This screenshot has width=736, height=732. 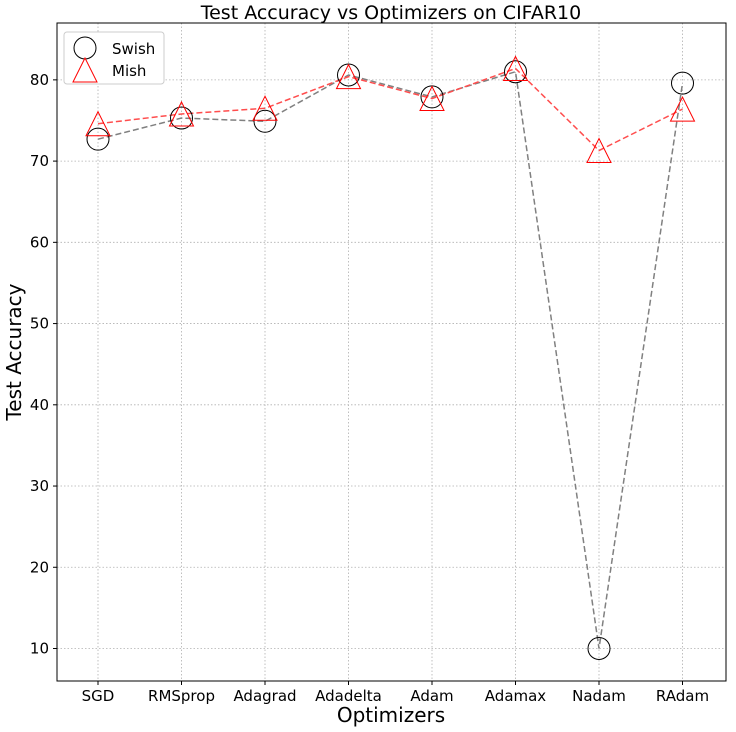 I want to click on x-tick-label: RMSprop, so click(x=181, y=696).